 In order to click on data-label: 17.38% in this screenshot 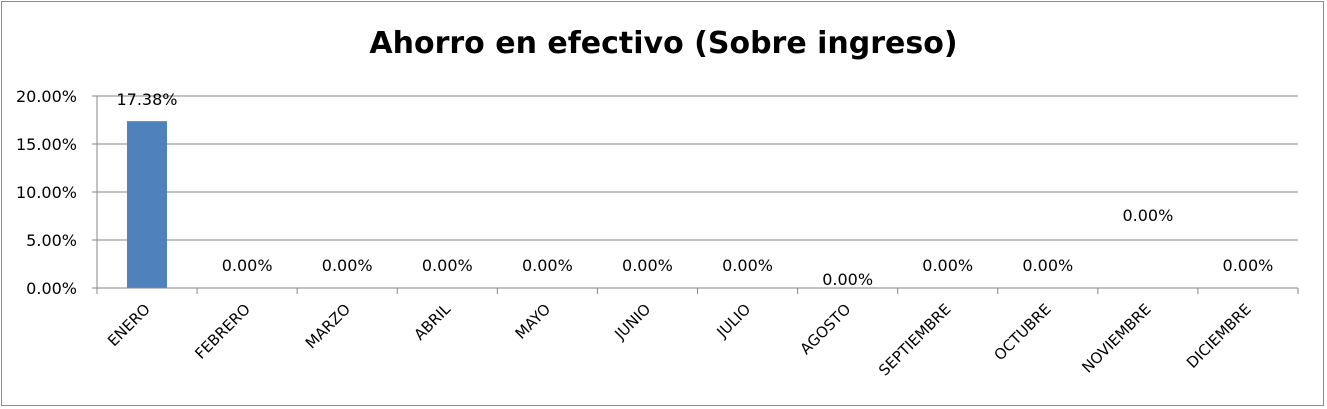, I will do `click(146, 99)`.